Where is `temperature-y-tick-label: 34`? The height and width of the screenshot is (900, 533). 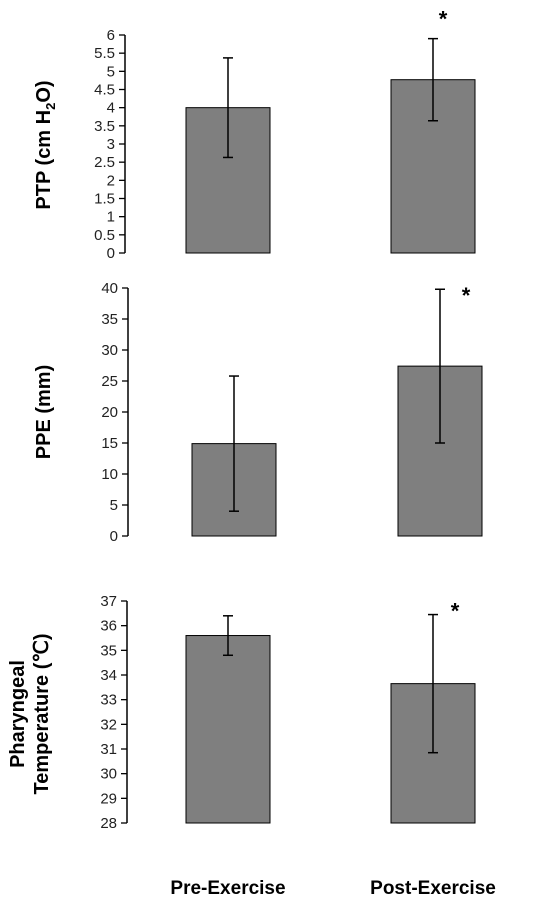
temperature-y-tick-label: 34 is located at coordinates (108, 675).